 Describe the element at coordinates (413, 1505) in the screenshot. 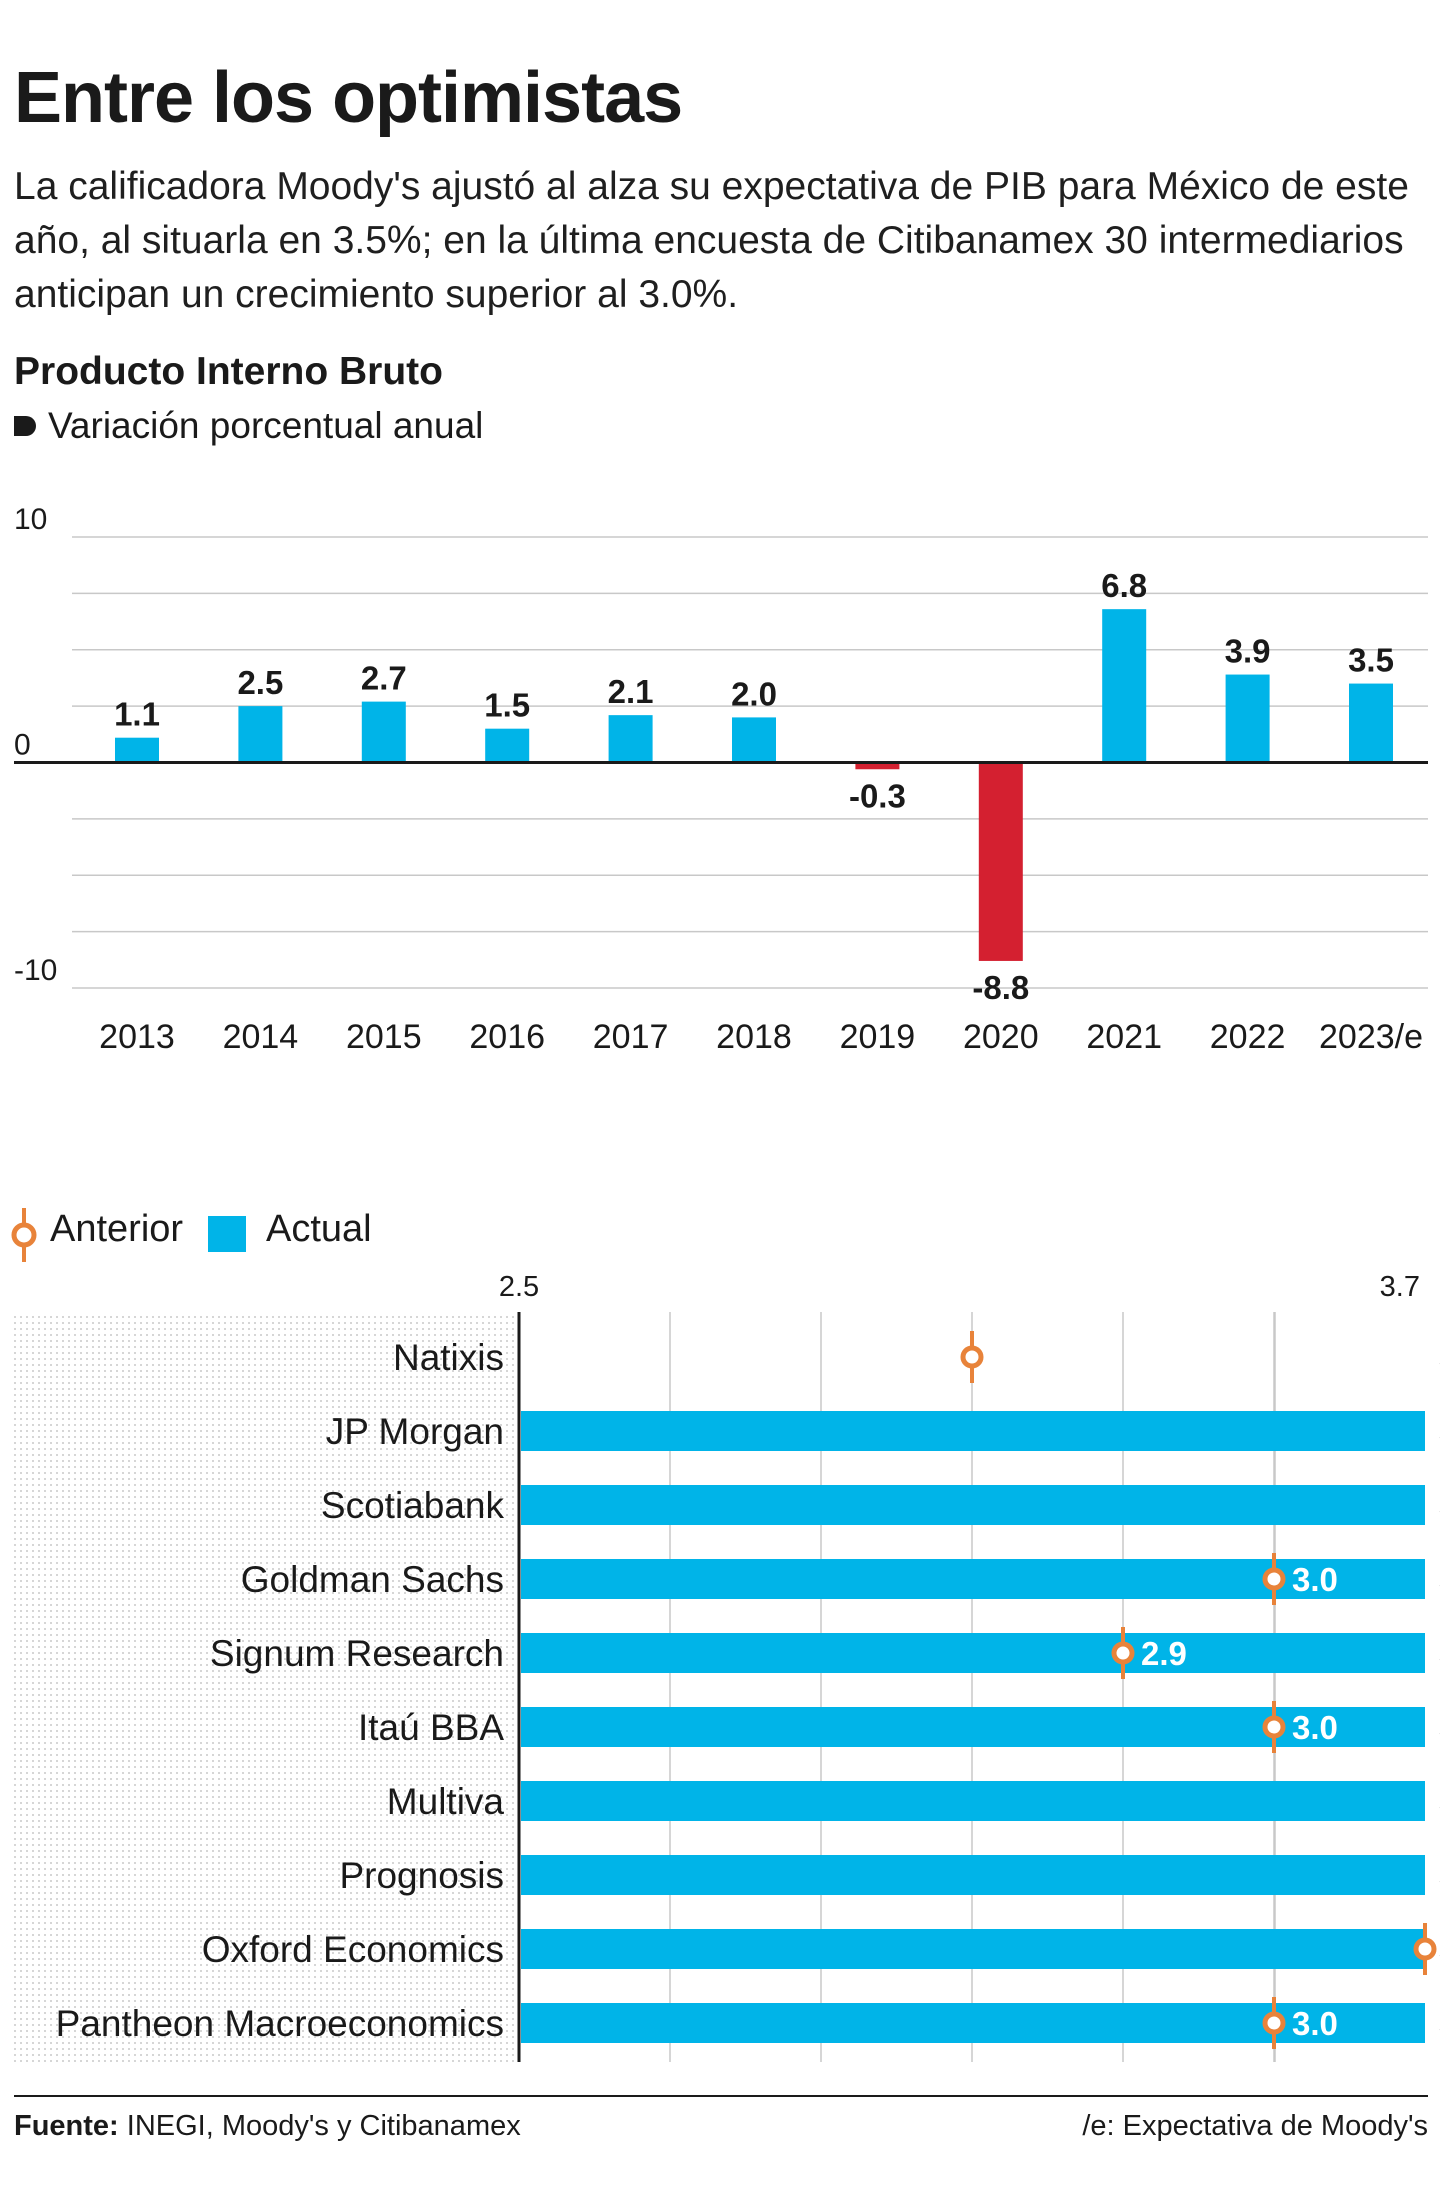

I see `category-label: Scotiabank` at that location.